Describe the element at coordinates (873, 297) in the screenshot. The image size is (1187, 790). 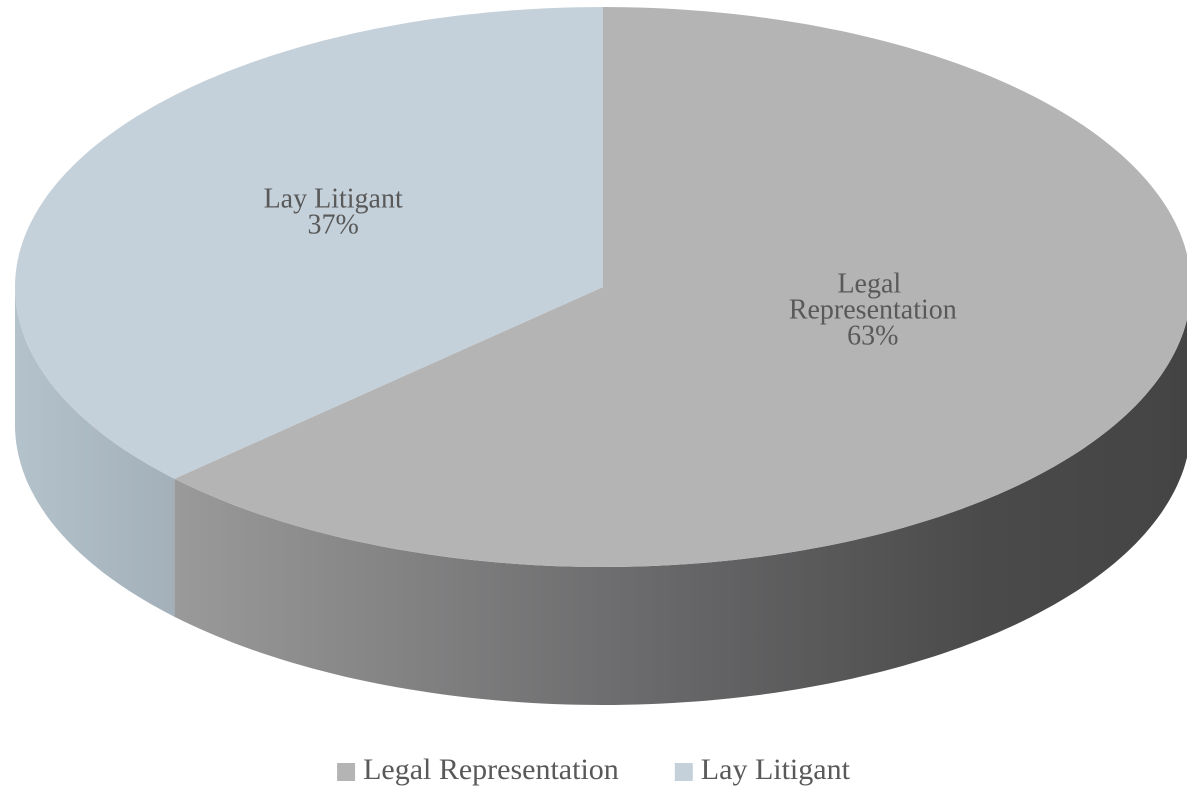
I see `data-label-category: Legal Representation` at that location.